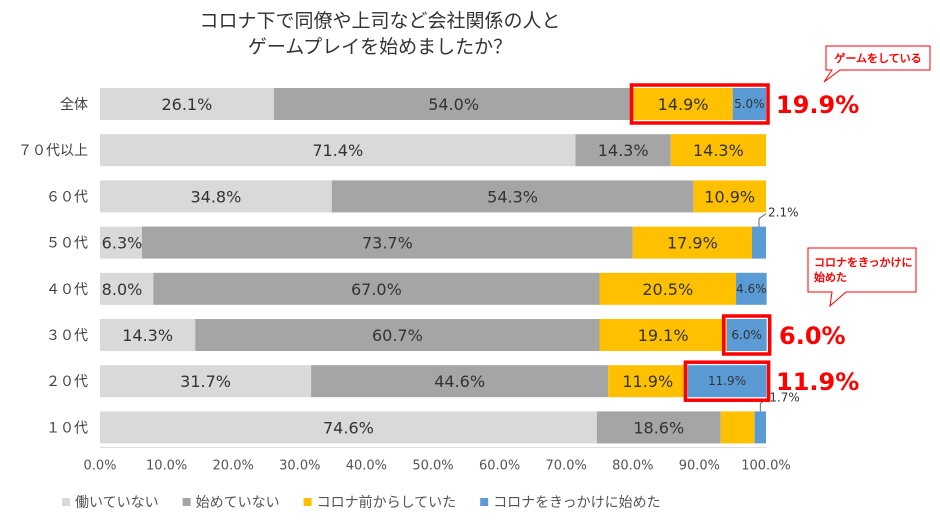 The image size is (940, 524). What do you see at coordinates (67, 197) in the screenshot?
I see `category-label: ６０代` at bounding box center [67, 197].